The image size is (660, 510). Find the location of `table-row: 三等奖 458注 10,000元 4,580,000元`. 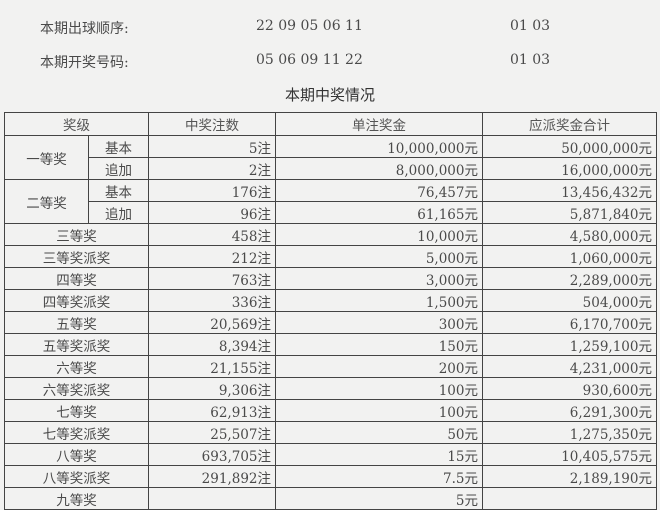

table-row: 三等奖 458注 10,000元 4,580,000元 is located at coordinates (330, 234).